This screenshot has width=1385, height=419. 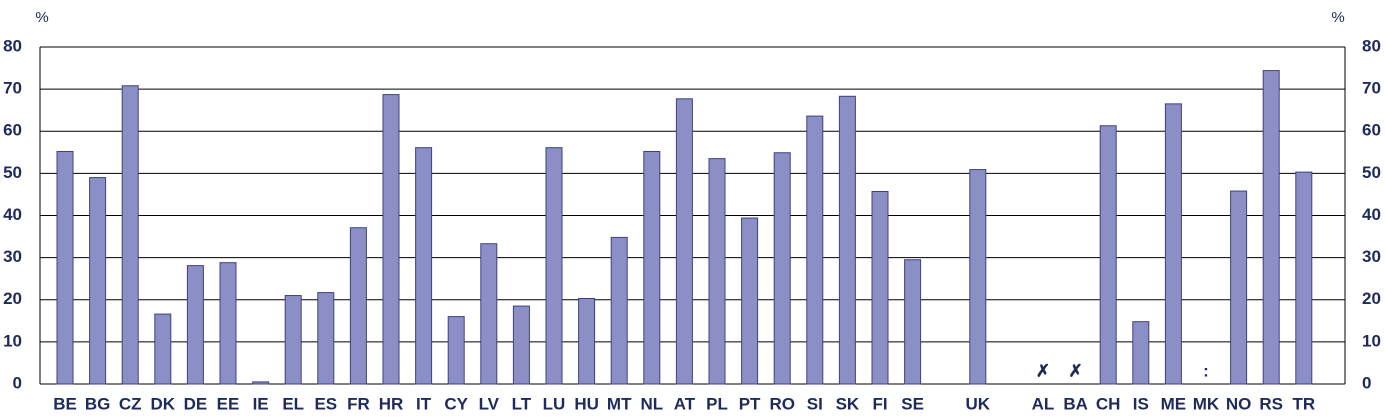 I want to click on x-tick-label: TR, so click(x=1303, y=403).